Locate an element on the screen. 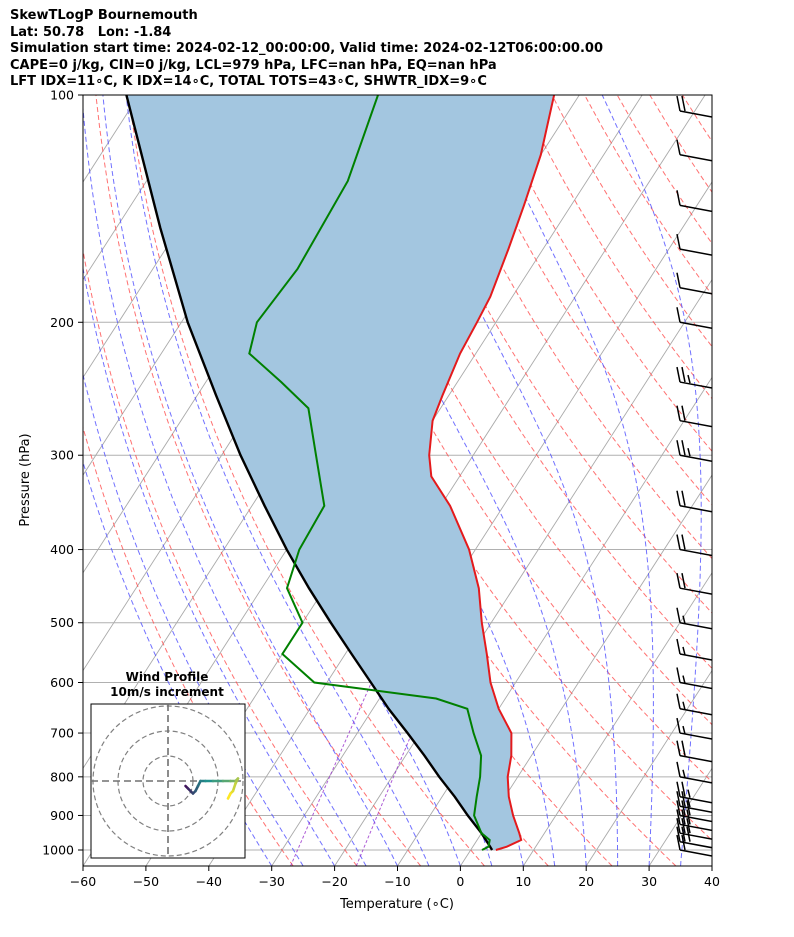 This screenshot has width=794, height=937. hodograph-title: Wind Profile 10m/s increment is located at coordinates (167, 684).